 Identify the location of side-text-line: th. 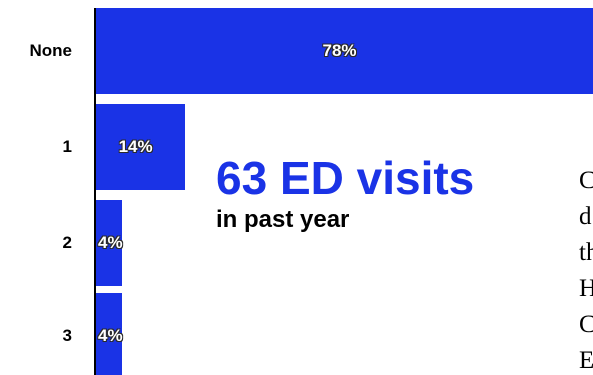
(586, 252).